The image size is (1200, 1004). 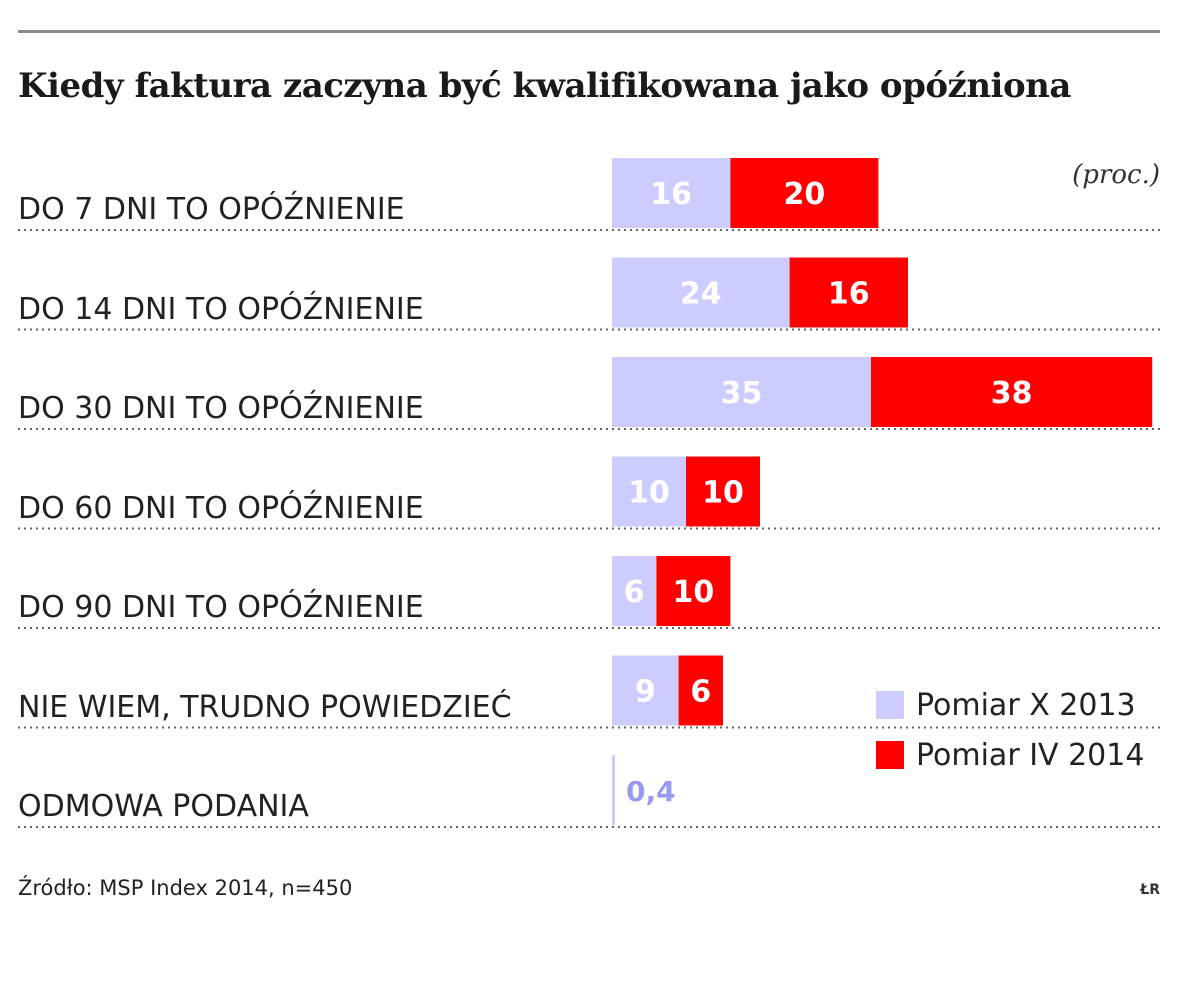 I want to click on category-label: ODMOWA PODANIA, so click(x=166, y=806).